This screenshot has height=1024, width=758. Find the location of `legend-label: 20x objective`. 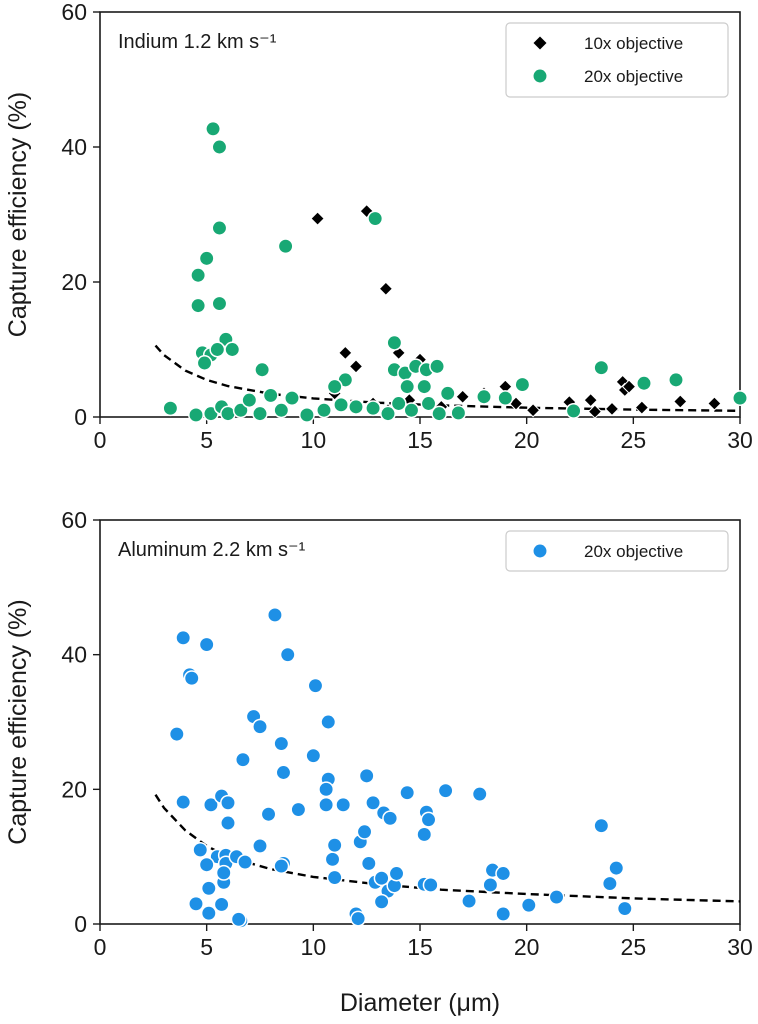

legend-label: 20x objective is located at coordinates (633, 76).